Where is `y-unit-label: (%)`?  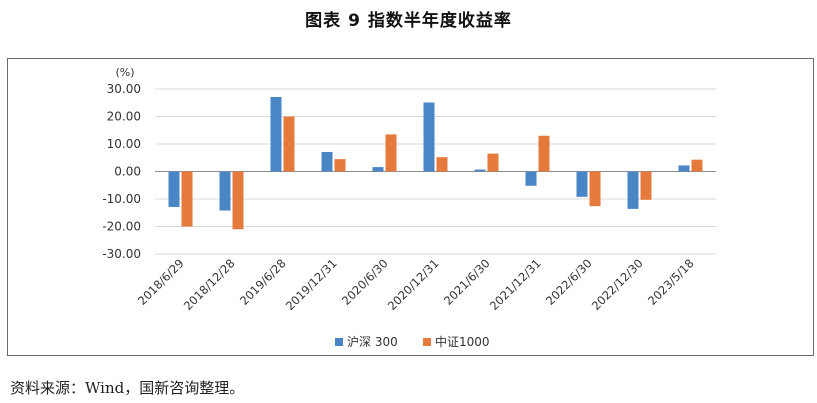 y-unit-label: (%) is located at coordinates (124, 72).